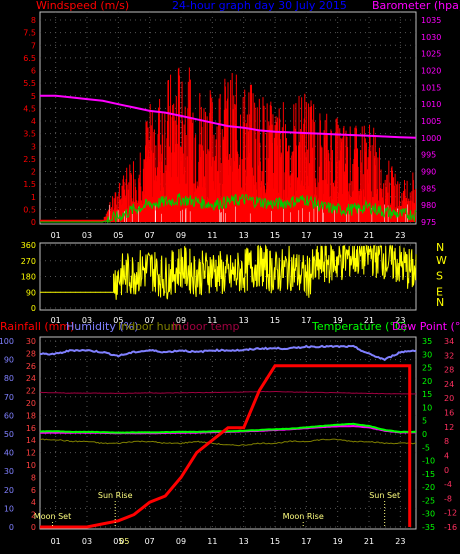 The width and height of the screenshot is (460, 554). Describe the element at coordinates (384, 495) in the screenshot. I see `event-label: Sun Set` at that location.